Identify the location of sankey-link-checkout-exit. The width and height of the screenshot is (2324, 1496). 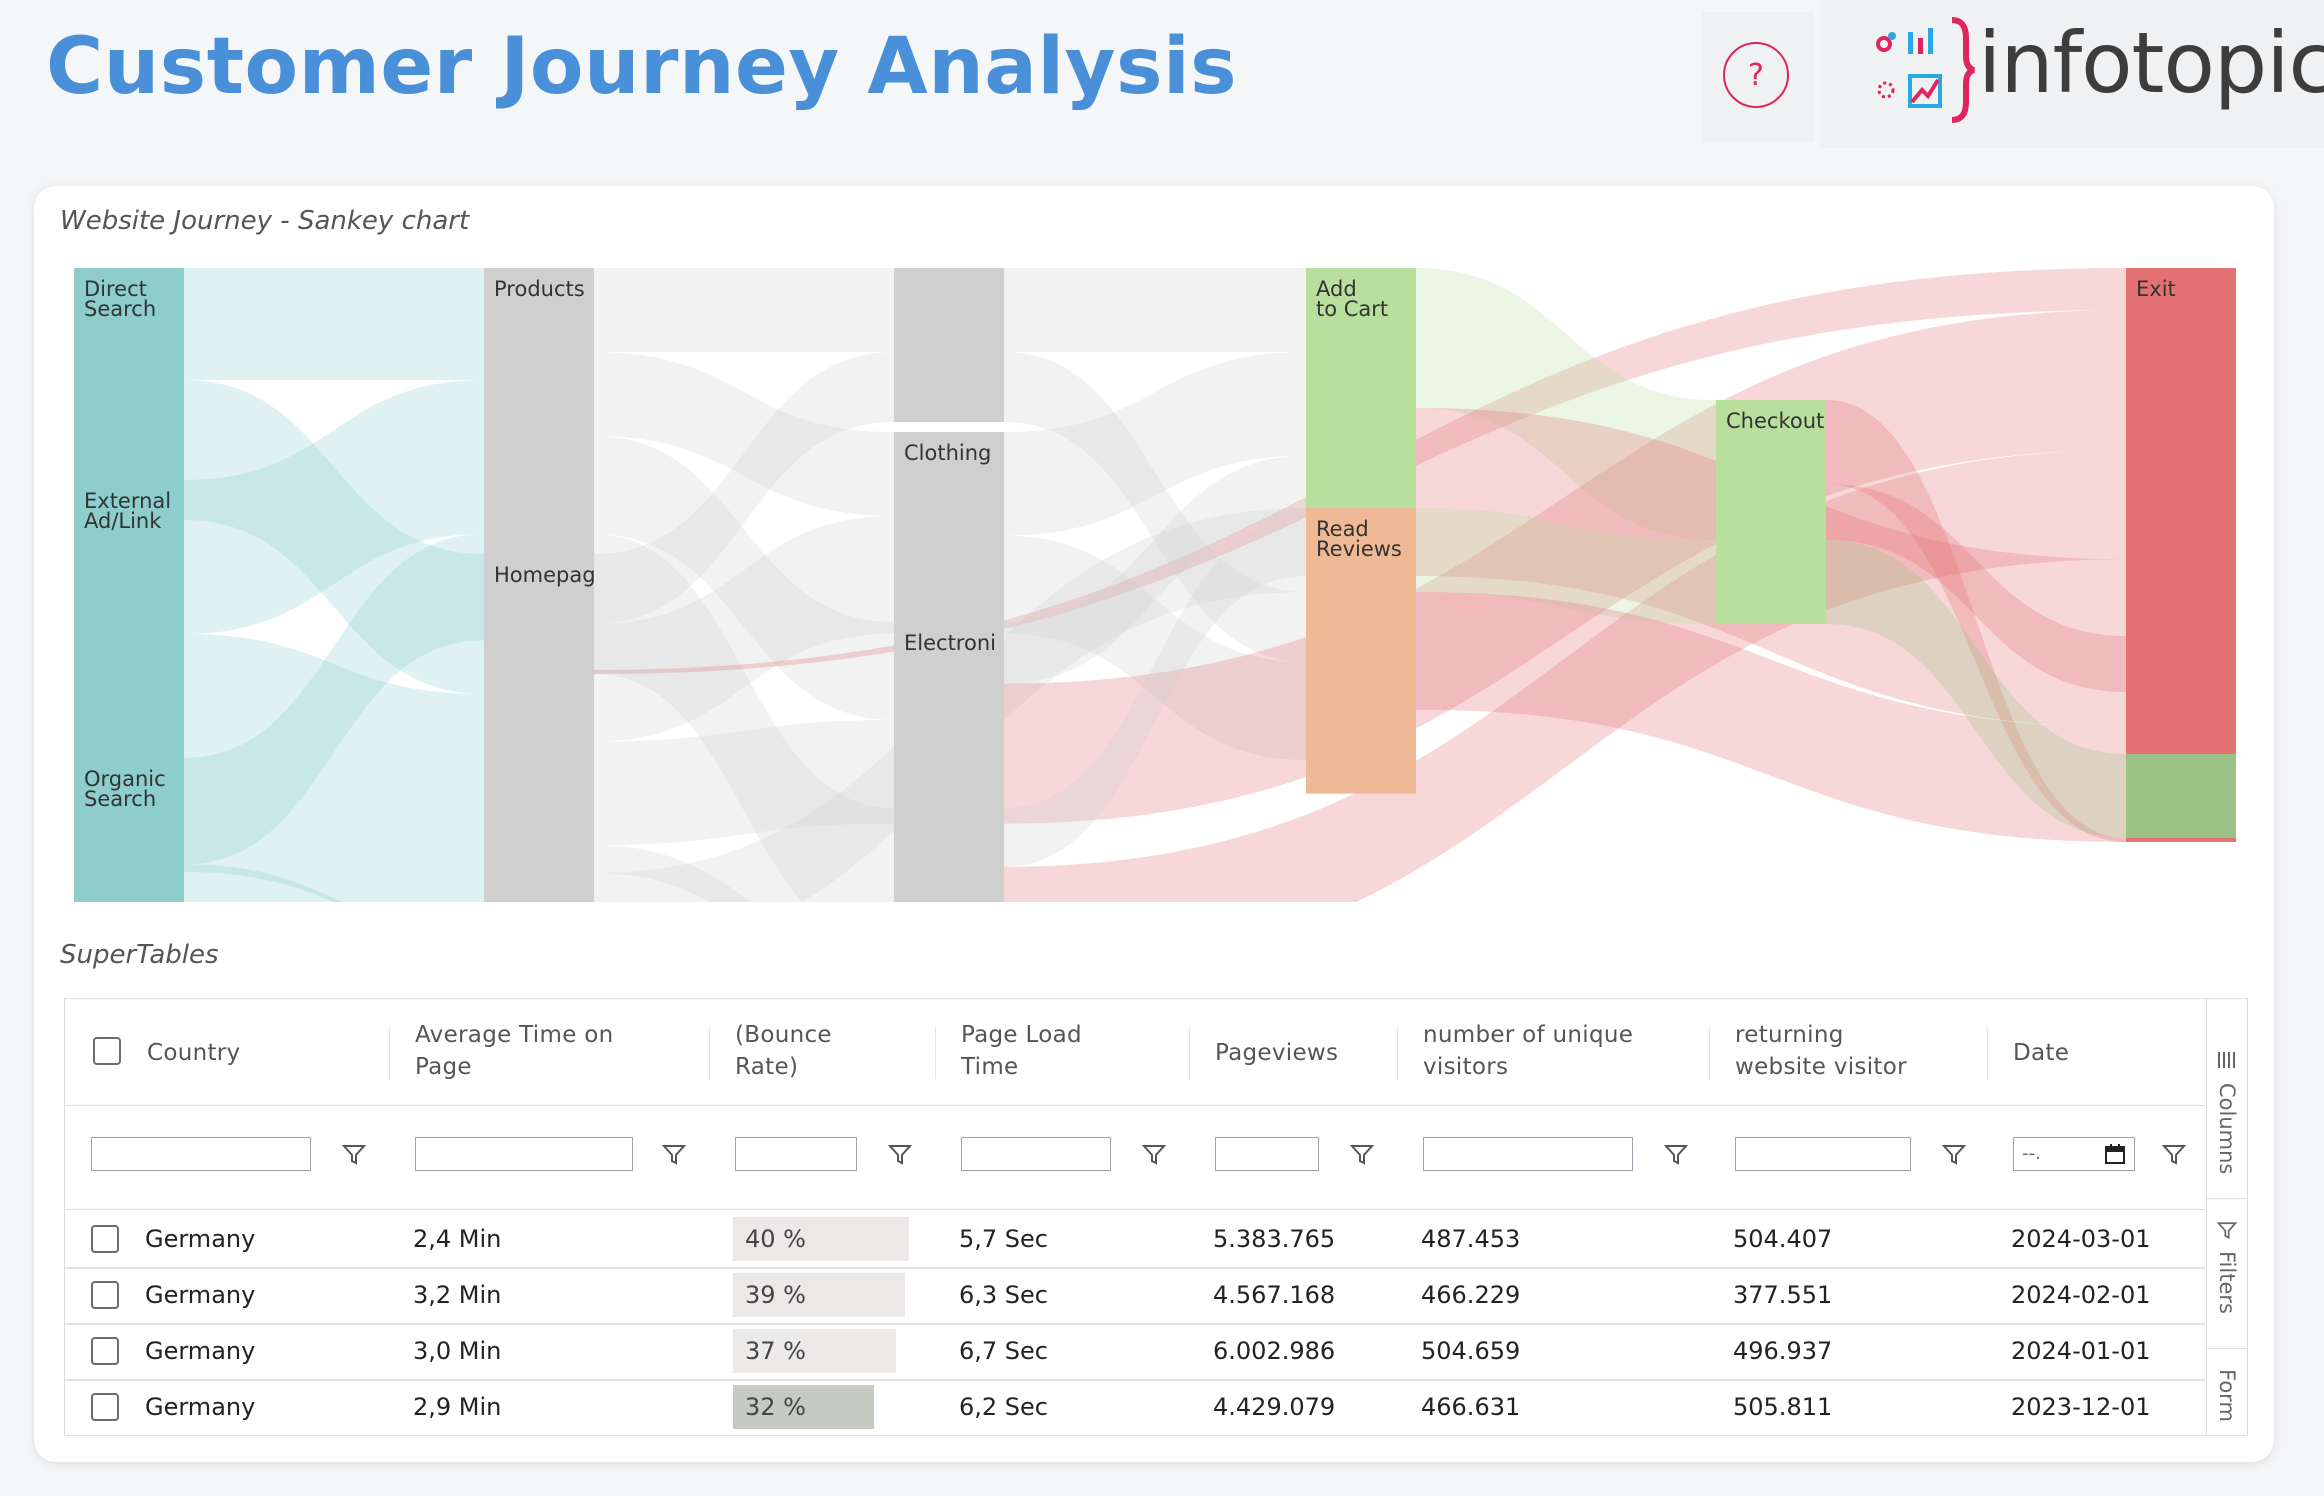
(1976, 621).